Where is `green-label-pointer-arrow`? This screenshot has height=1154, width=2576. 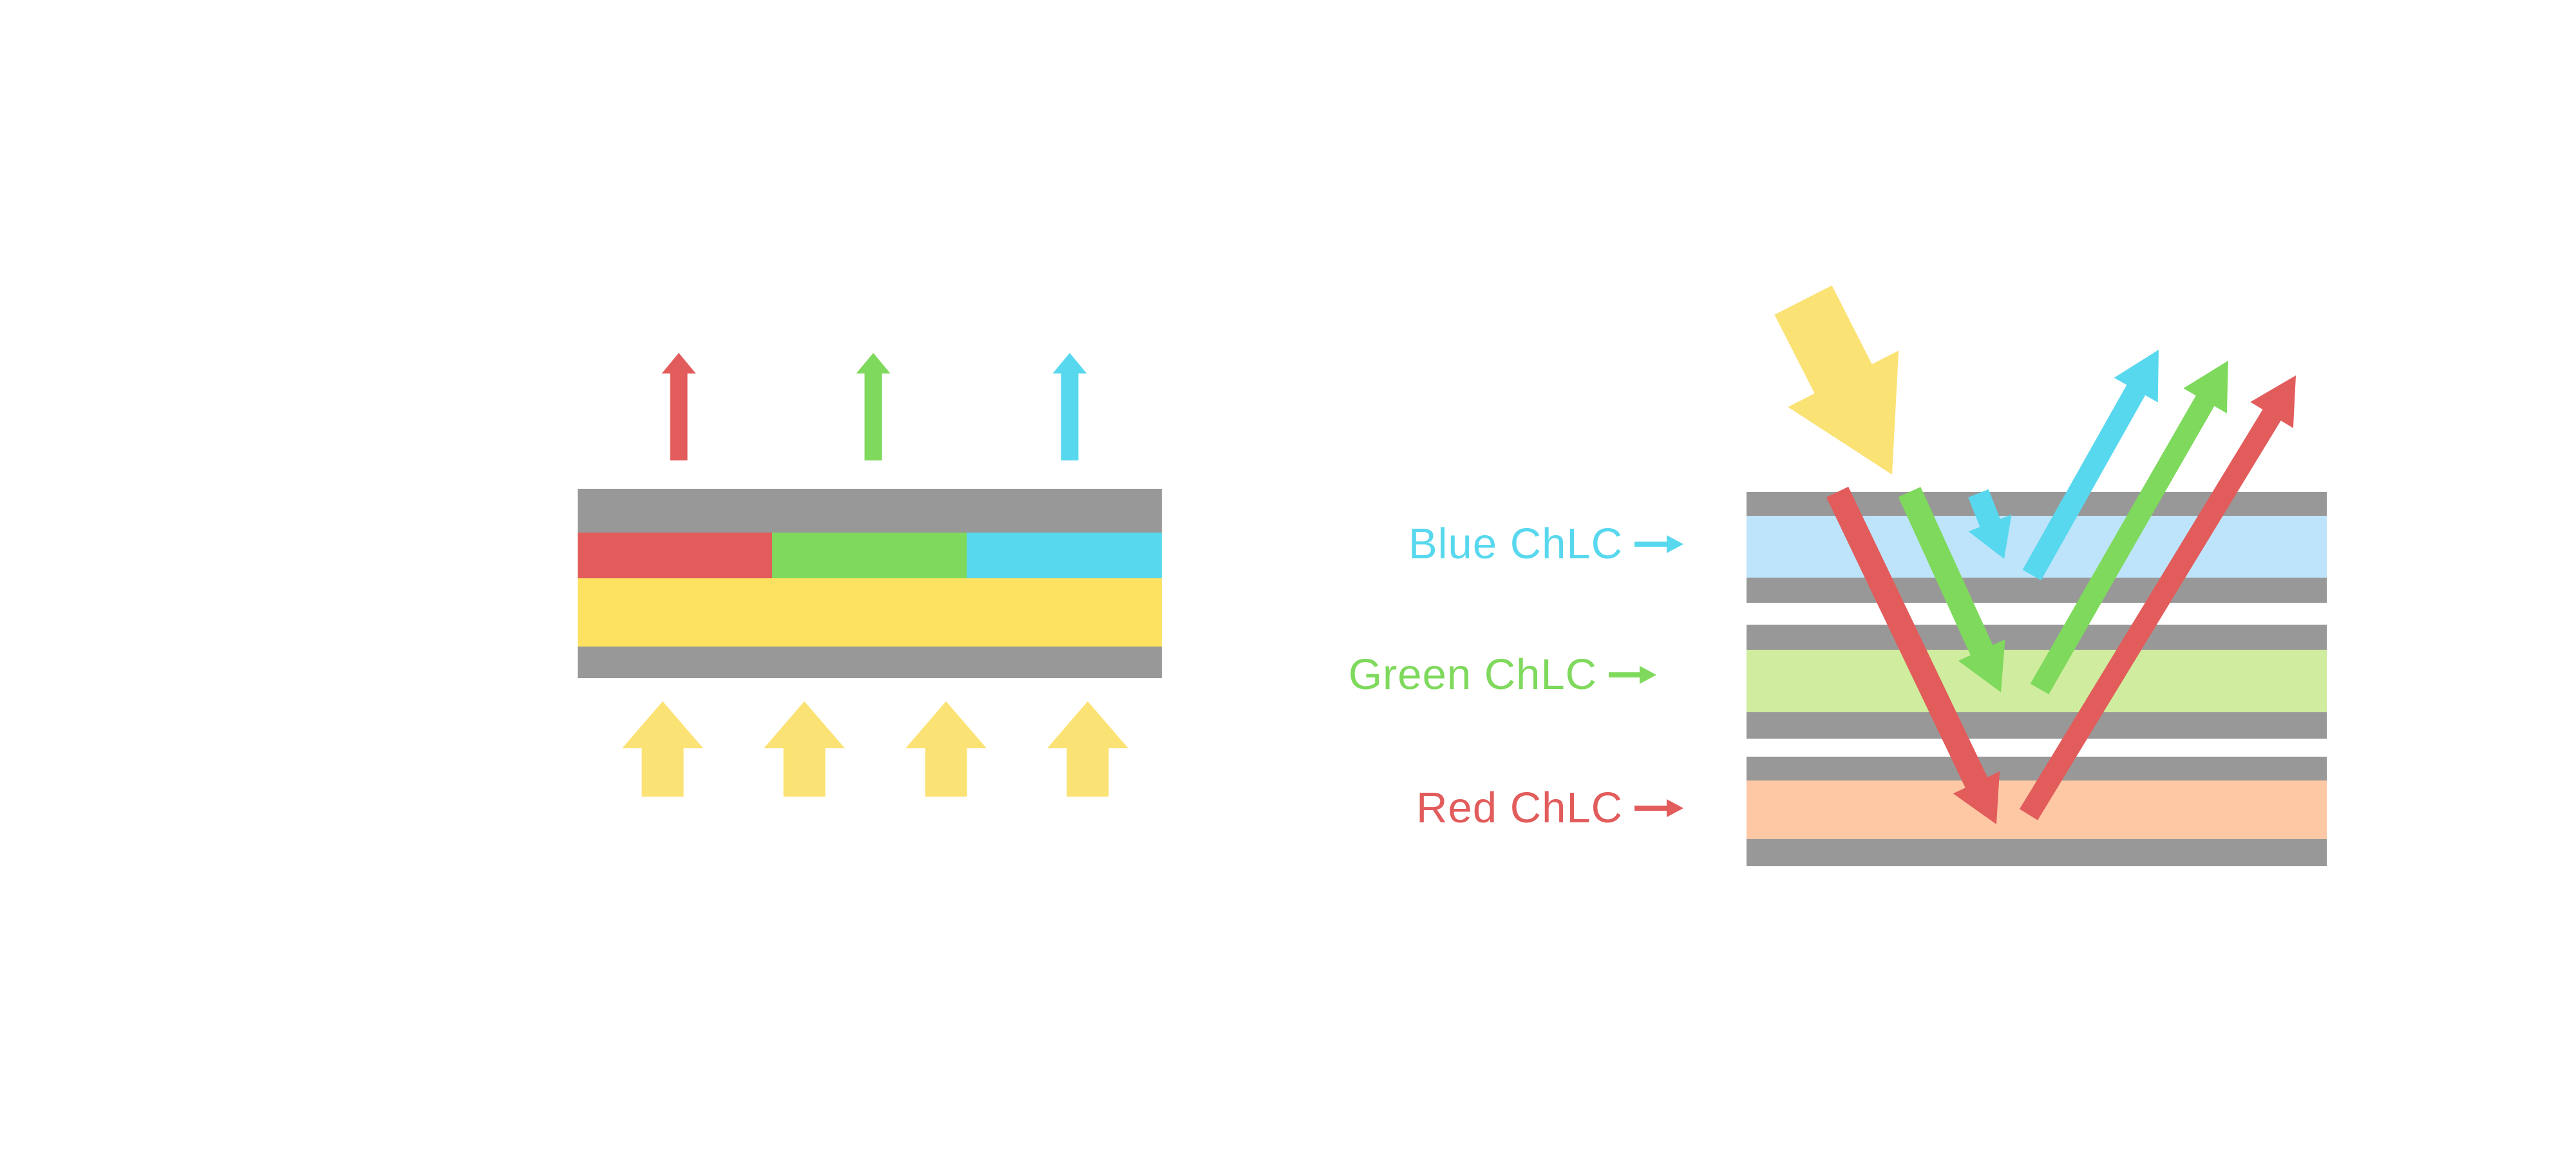
green-label-pointer-arrow is located at coordinates (1632, 675).